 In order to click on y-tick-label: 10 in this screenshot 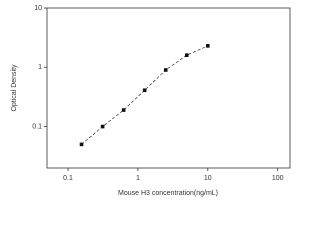, I will do `click(38, 8)`.